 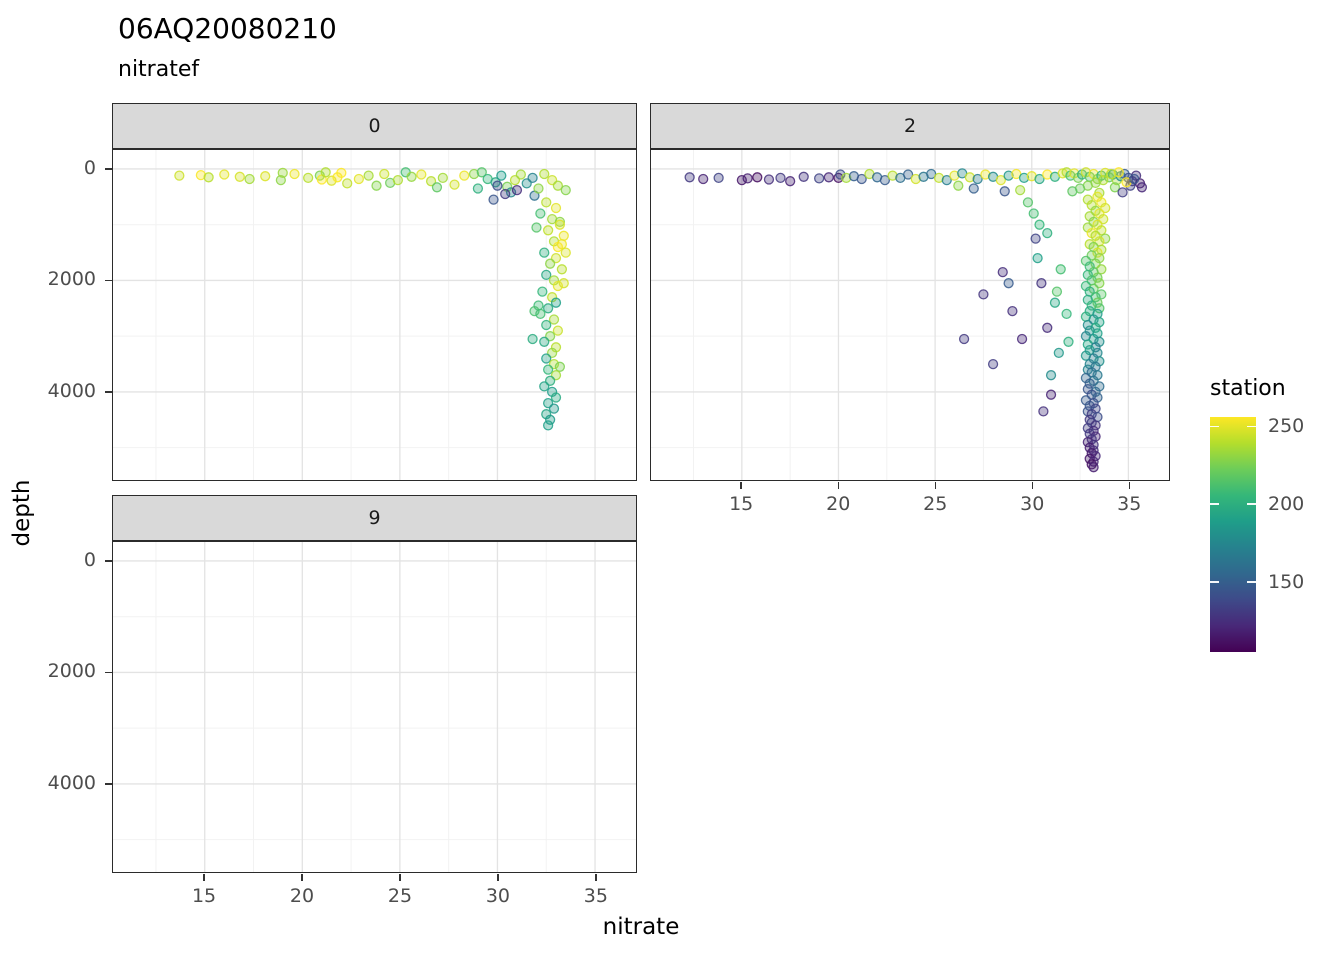 What do you see at coordinates (1248, 388) in the screenshot?
I see `legend-title: station` at bounding box center [1248, 388].